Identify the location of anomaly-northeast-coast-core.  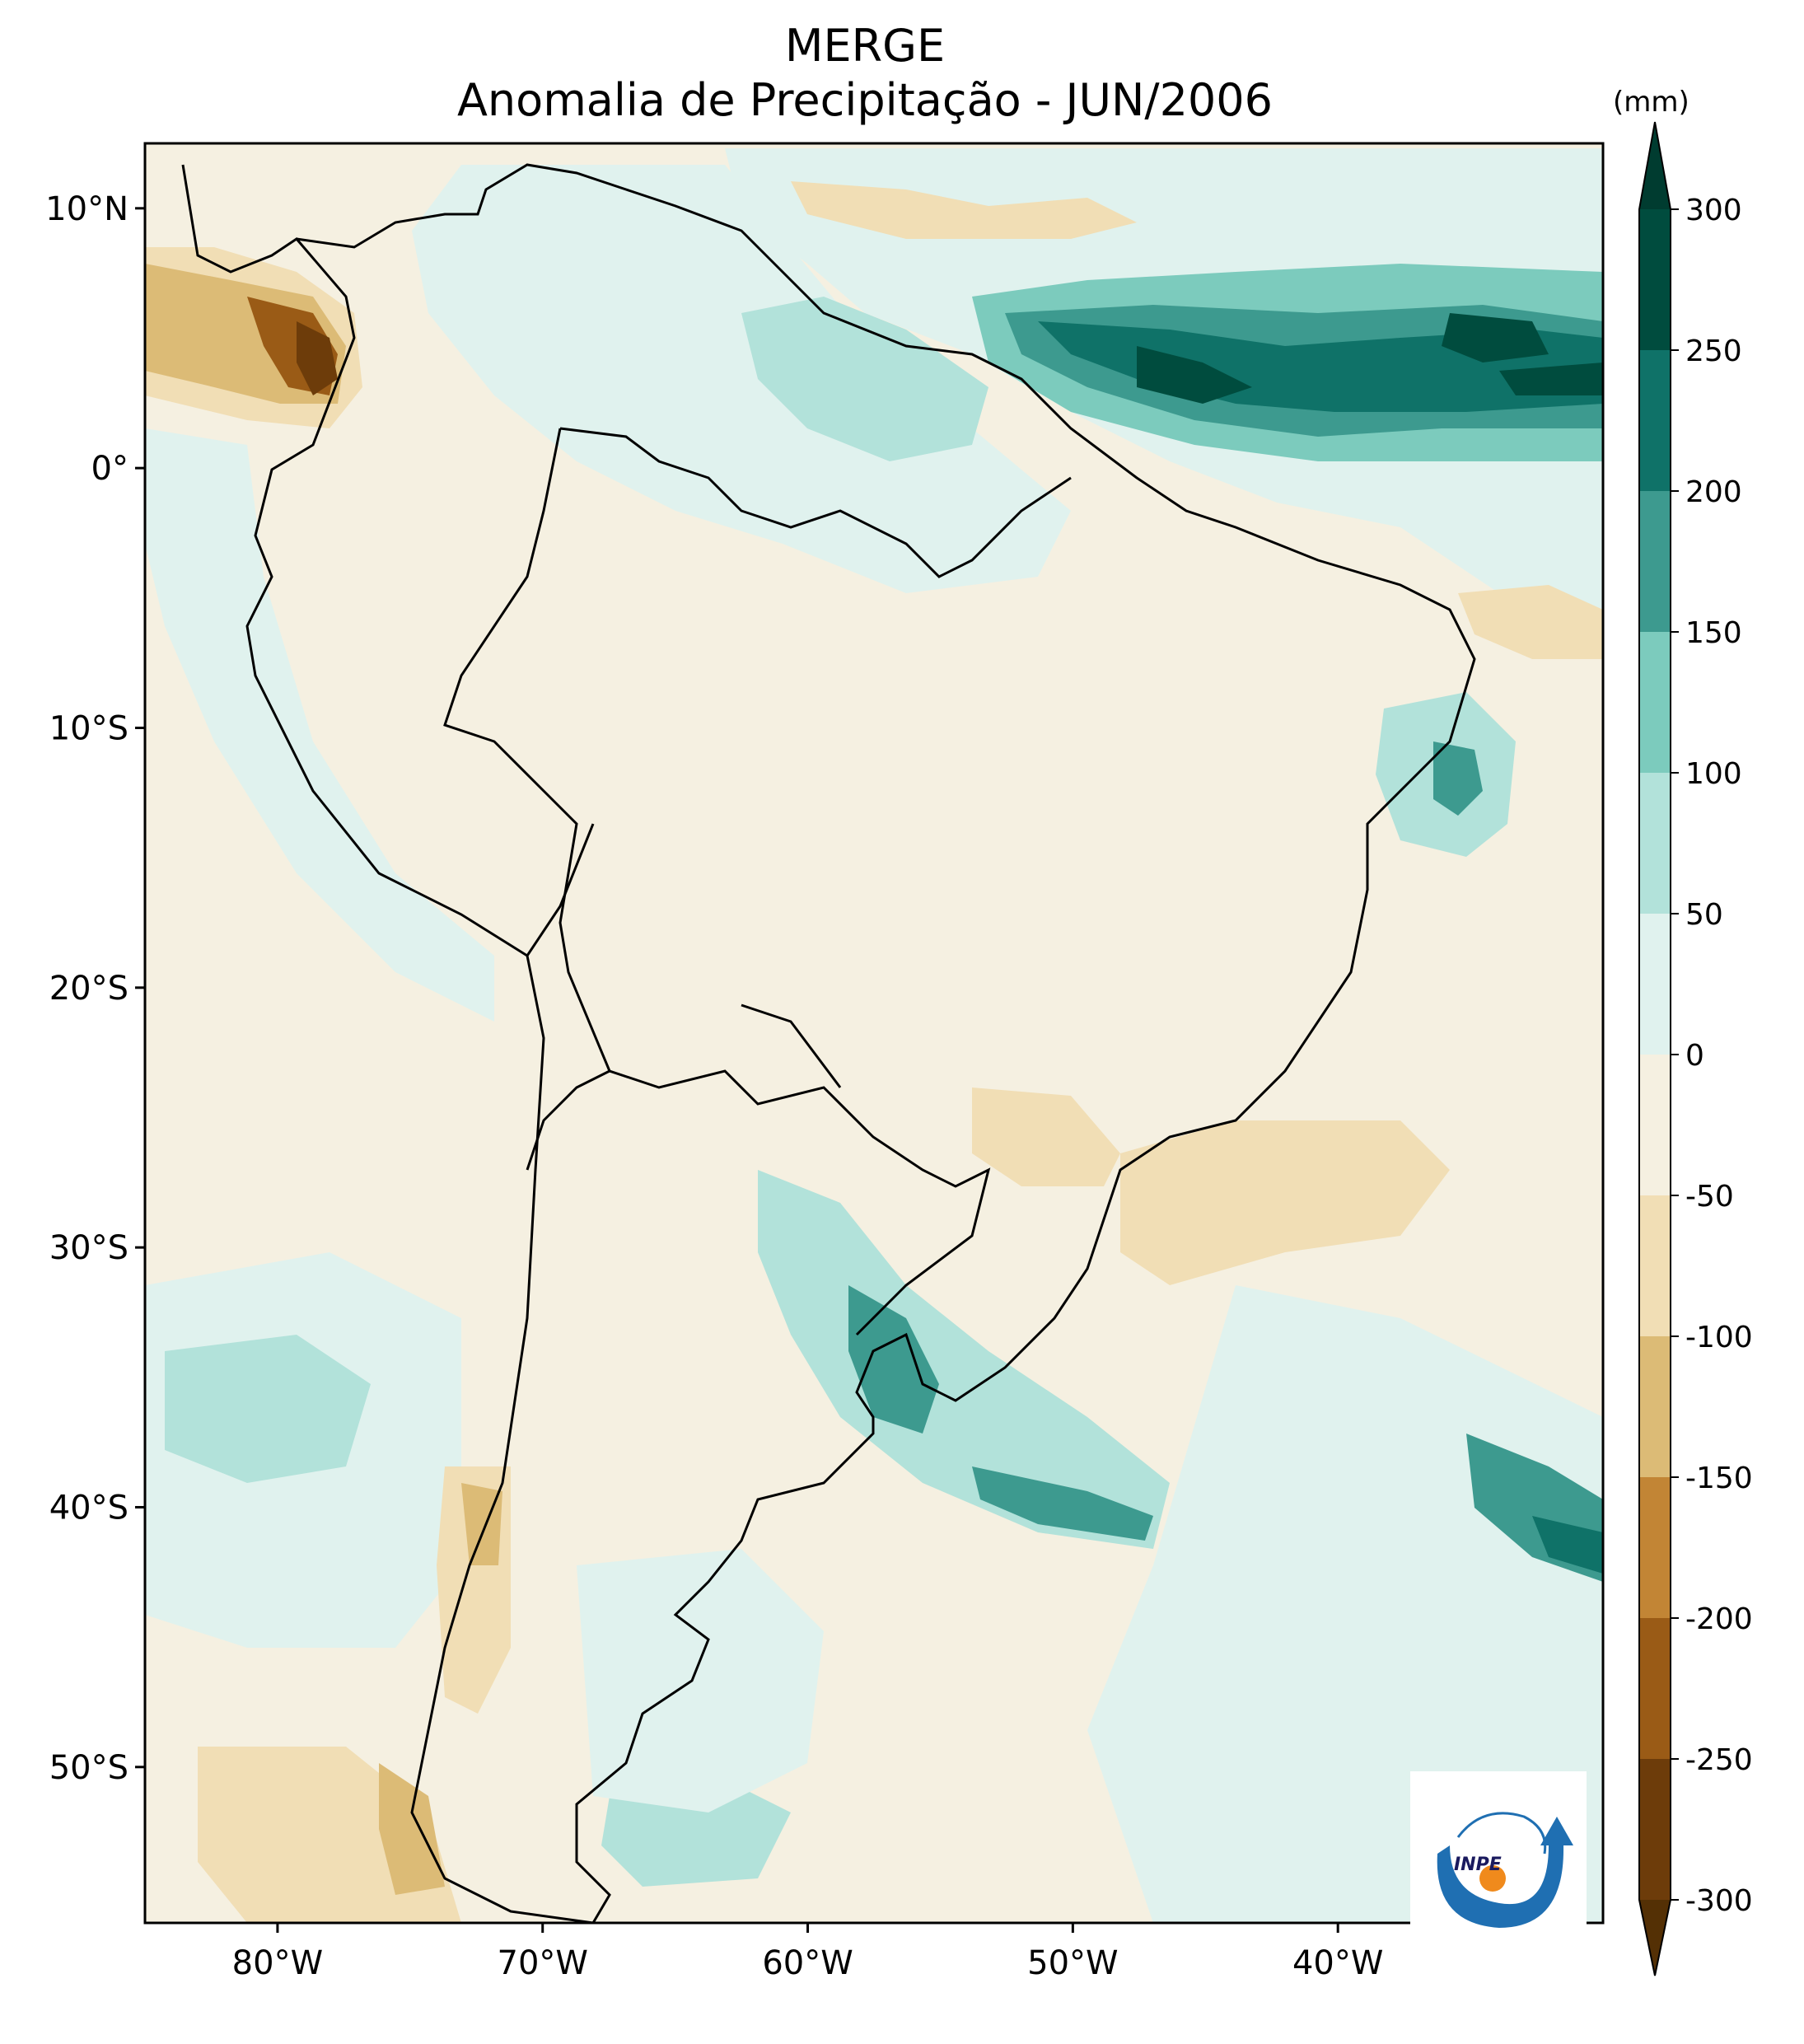
(1458, 778).